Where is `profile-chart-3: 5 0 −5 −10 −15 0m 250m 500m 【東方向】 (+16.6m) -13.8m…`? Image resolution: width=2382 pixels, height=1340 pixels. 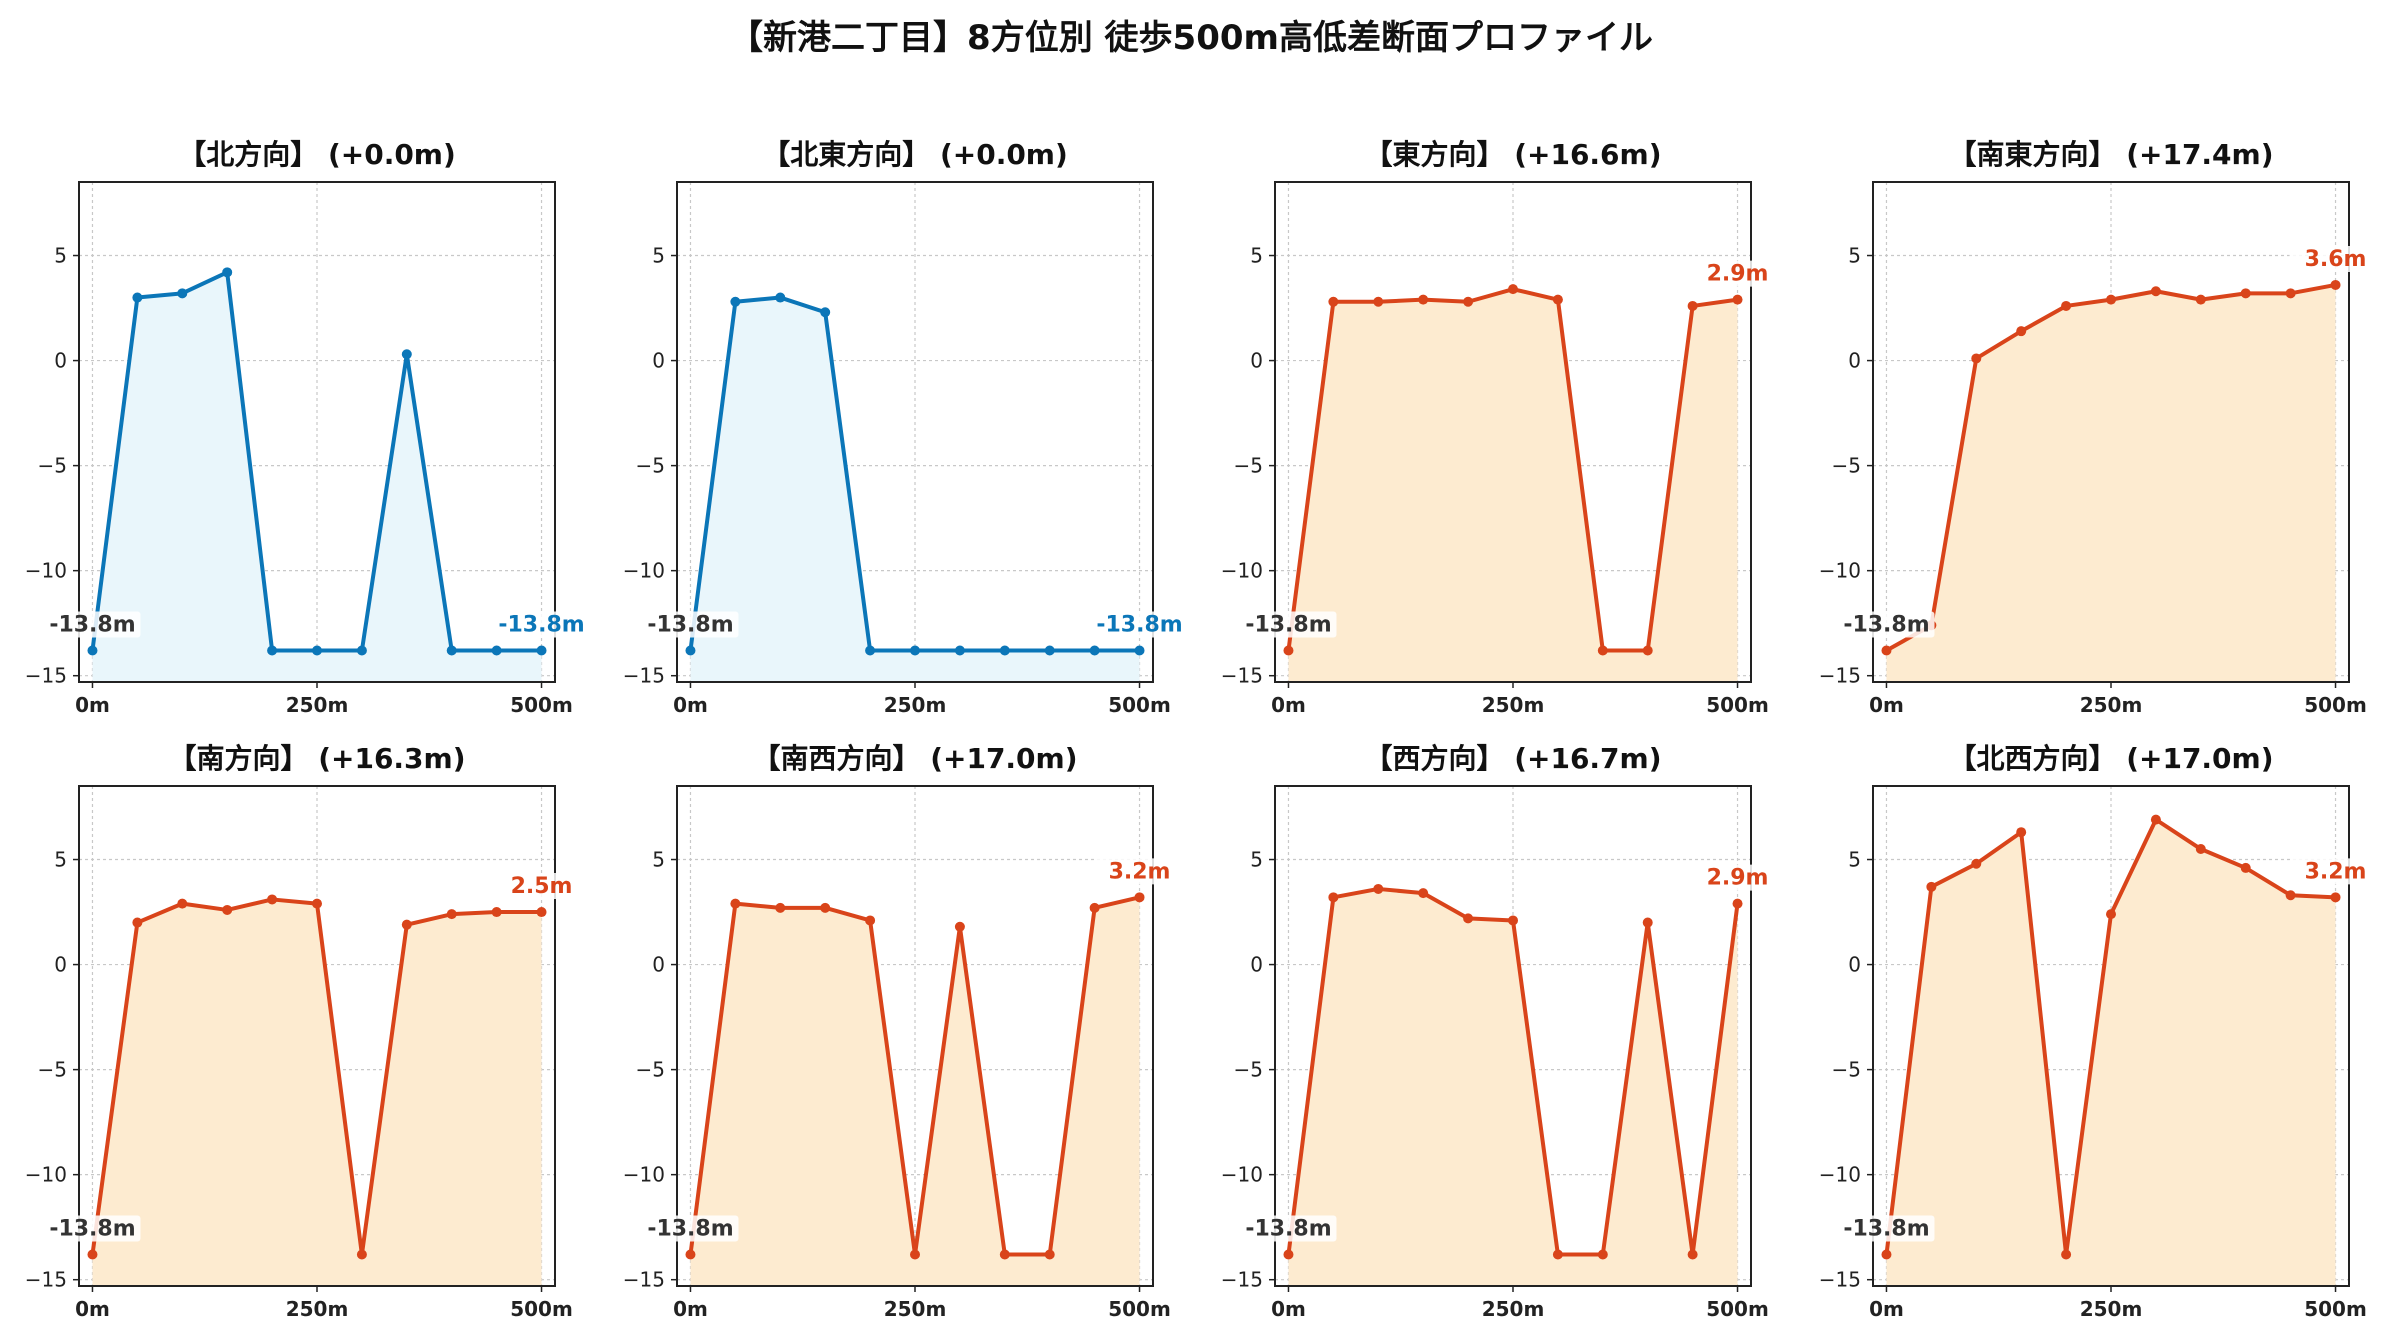
profile-chart-3: 5 0 −5 −10 −15 0m 250m 500m 【東方向】 (+16.6m) -13.8m… is located at coordinates (1502, 427).